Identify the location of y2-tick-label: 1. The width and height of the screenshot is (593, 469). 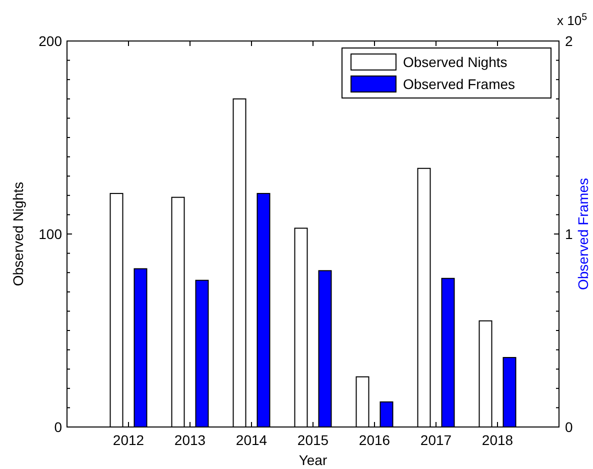
(569, 234).